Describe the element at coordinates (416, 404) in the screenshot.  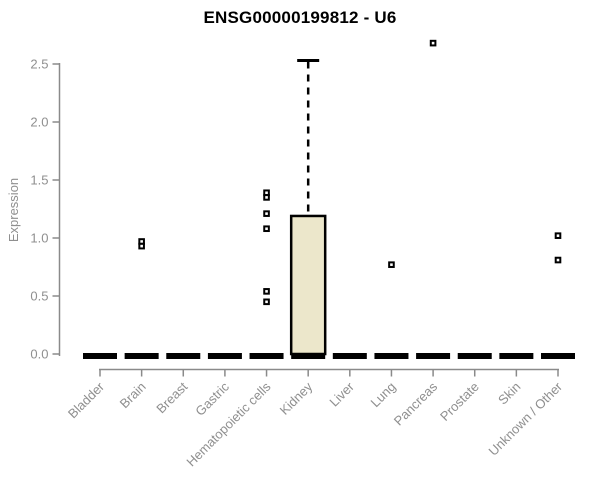
I see `x-category-label: Pancreas` at that location.